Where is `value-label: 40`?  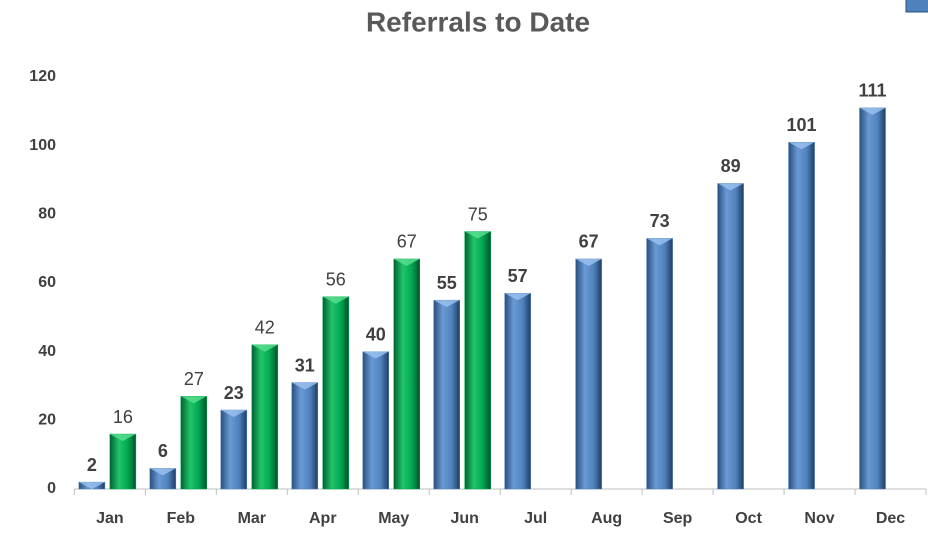 value-label: 40 is located at coordinates (376, 334).